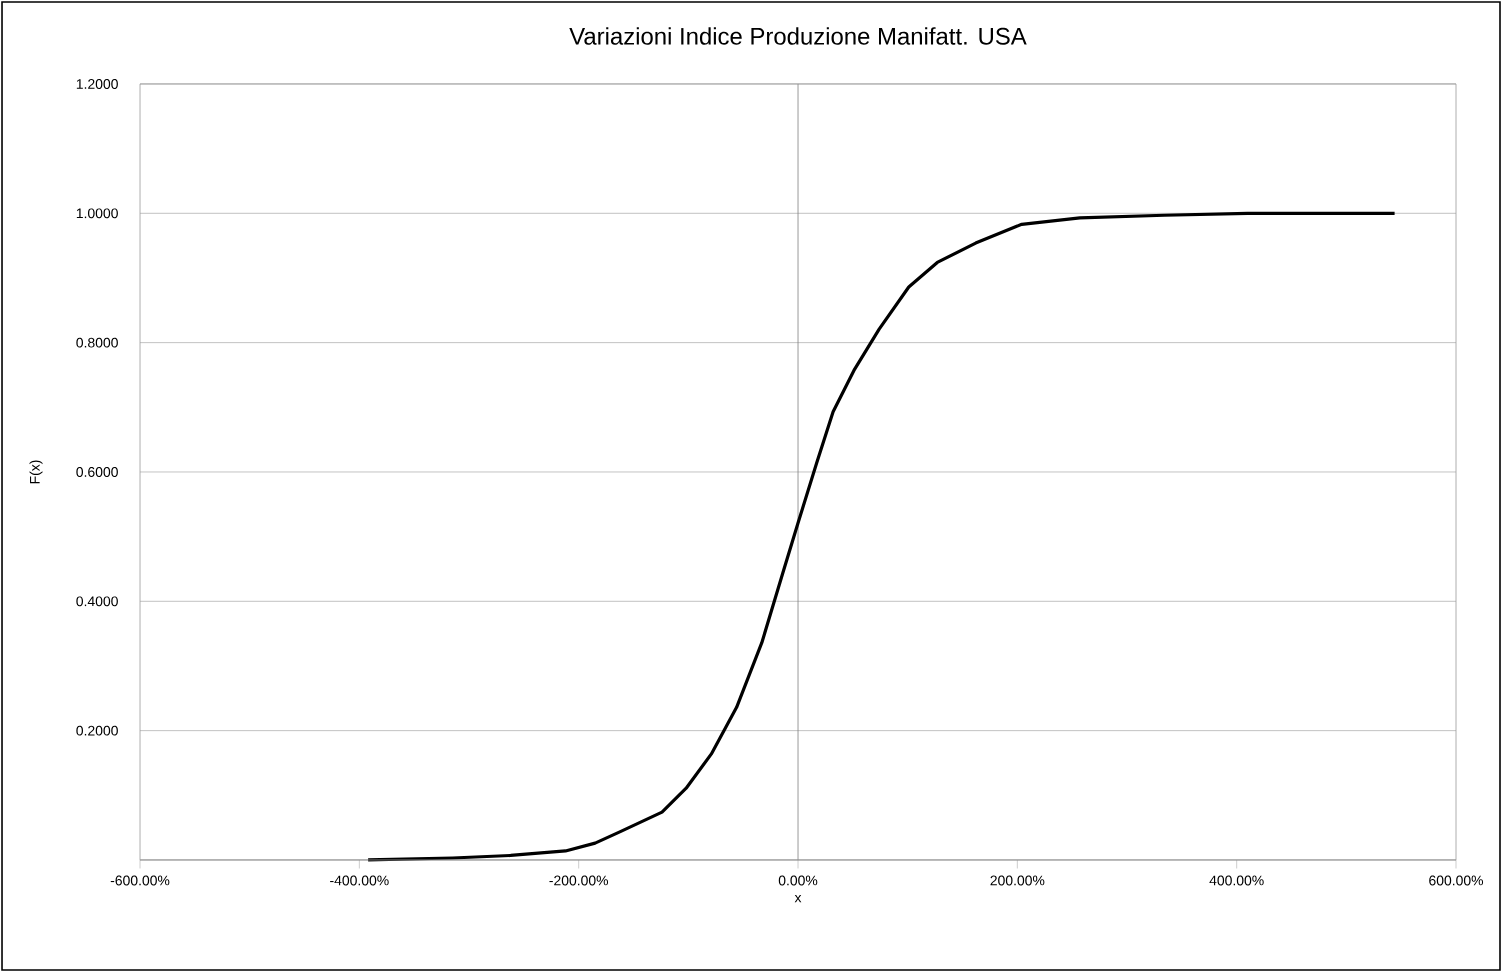 The width and height of the screenshot is (1502, 972). What do you see at coordinates (798, 36) in the screenshot?
I see `chart-title: Variazioni Indice Produzione Manifatt. USA` at bounding box center [798, 36].